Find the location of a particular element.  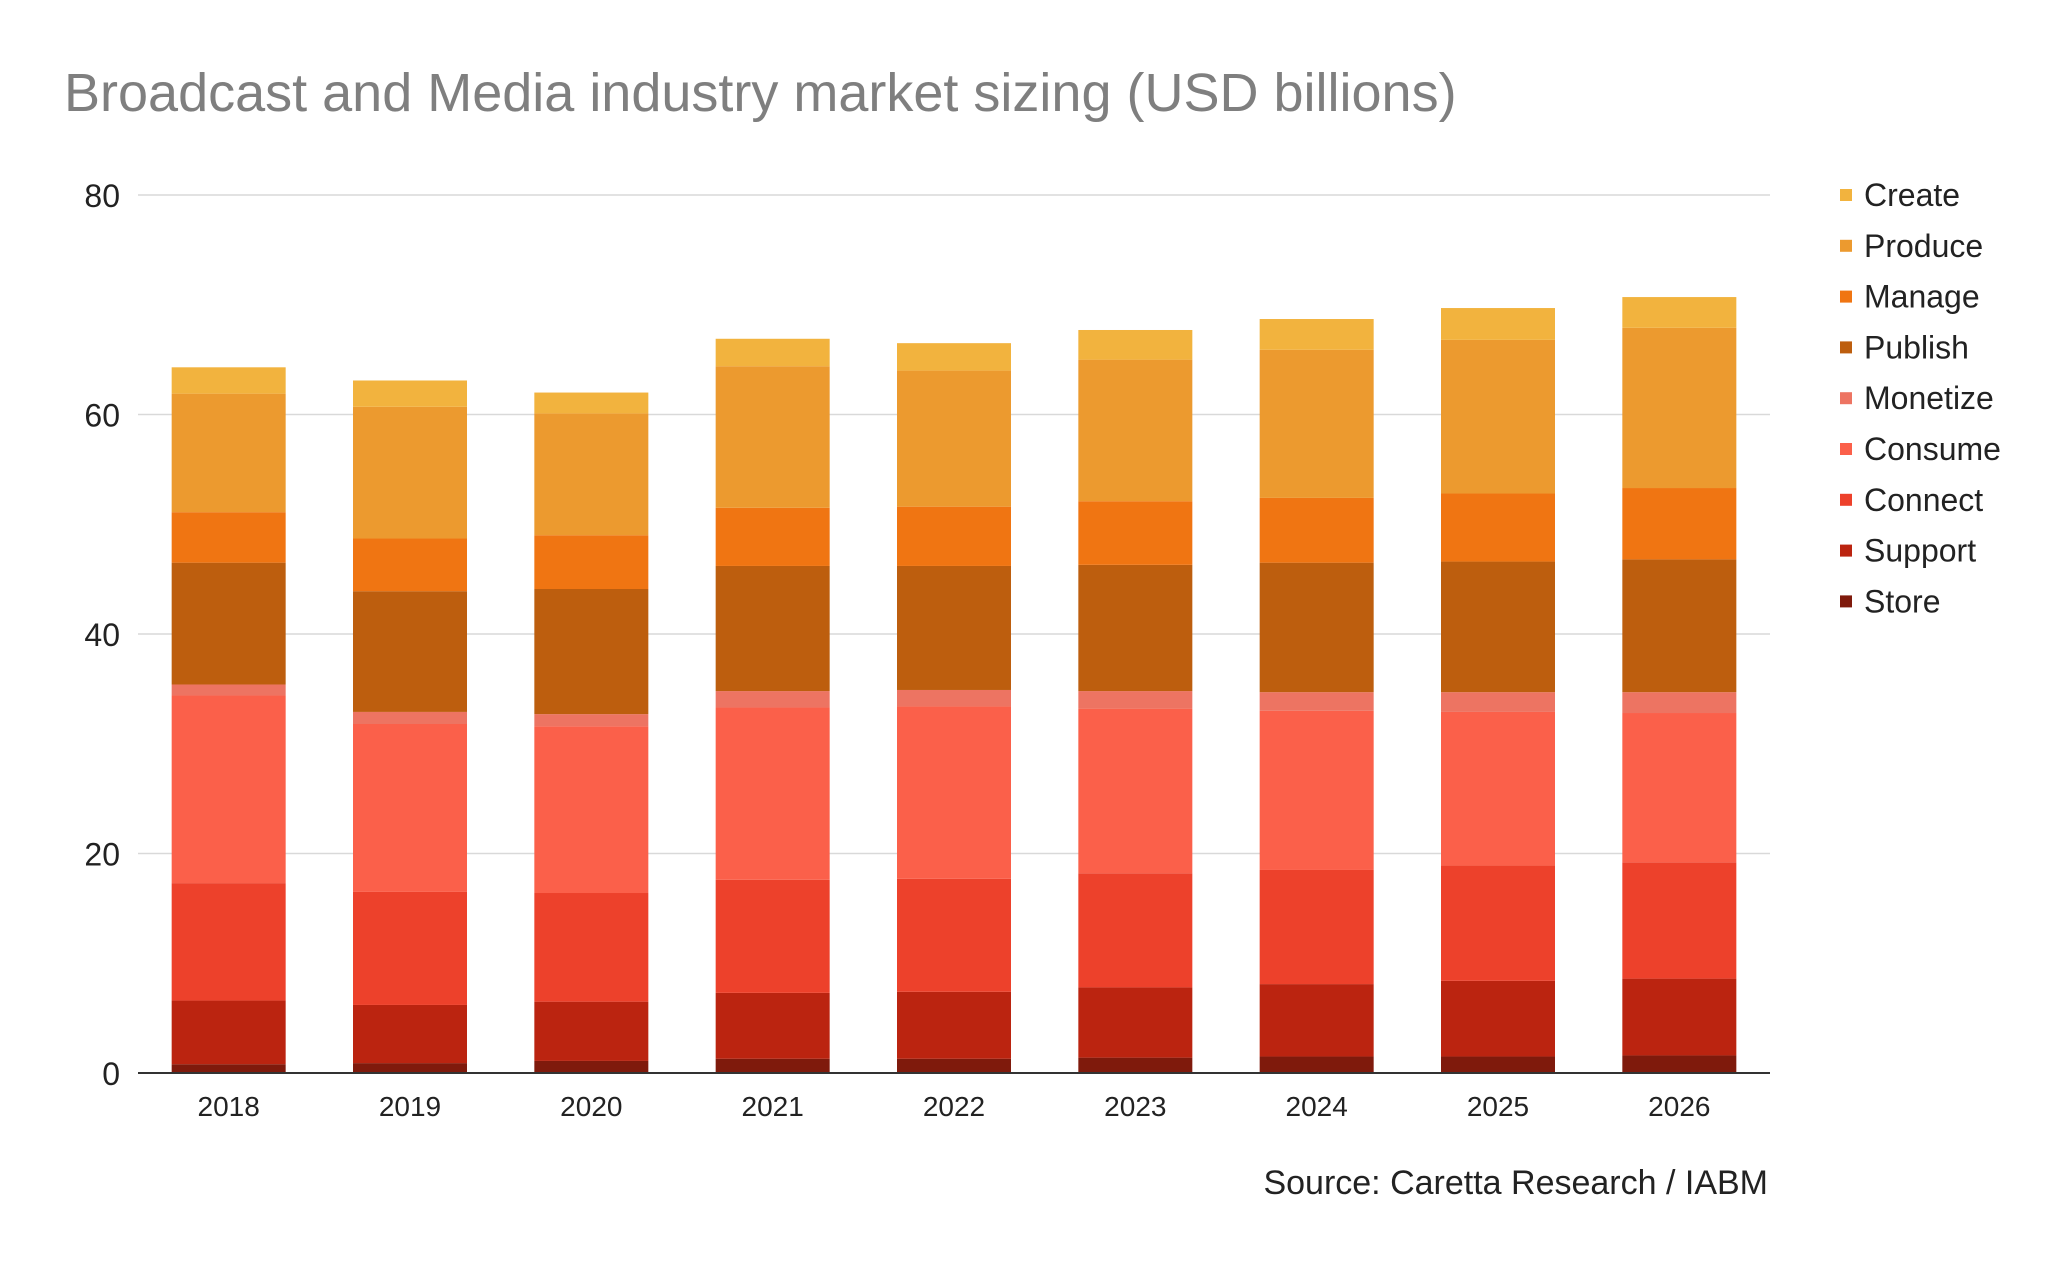

bar-segment-monetize-2021 is located at coordinates (772, 699).